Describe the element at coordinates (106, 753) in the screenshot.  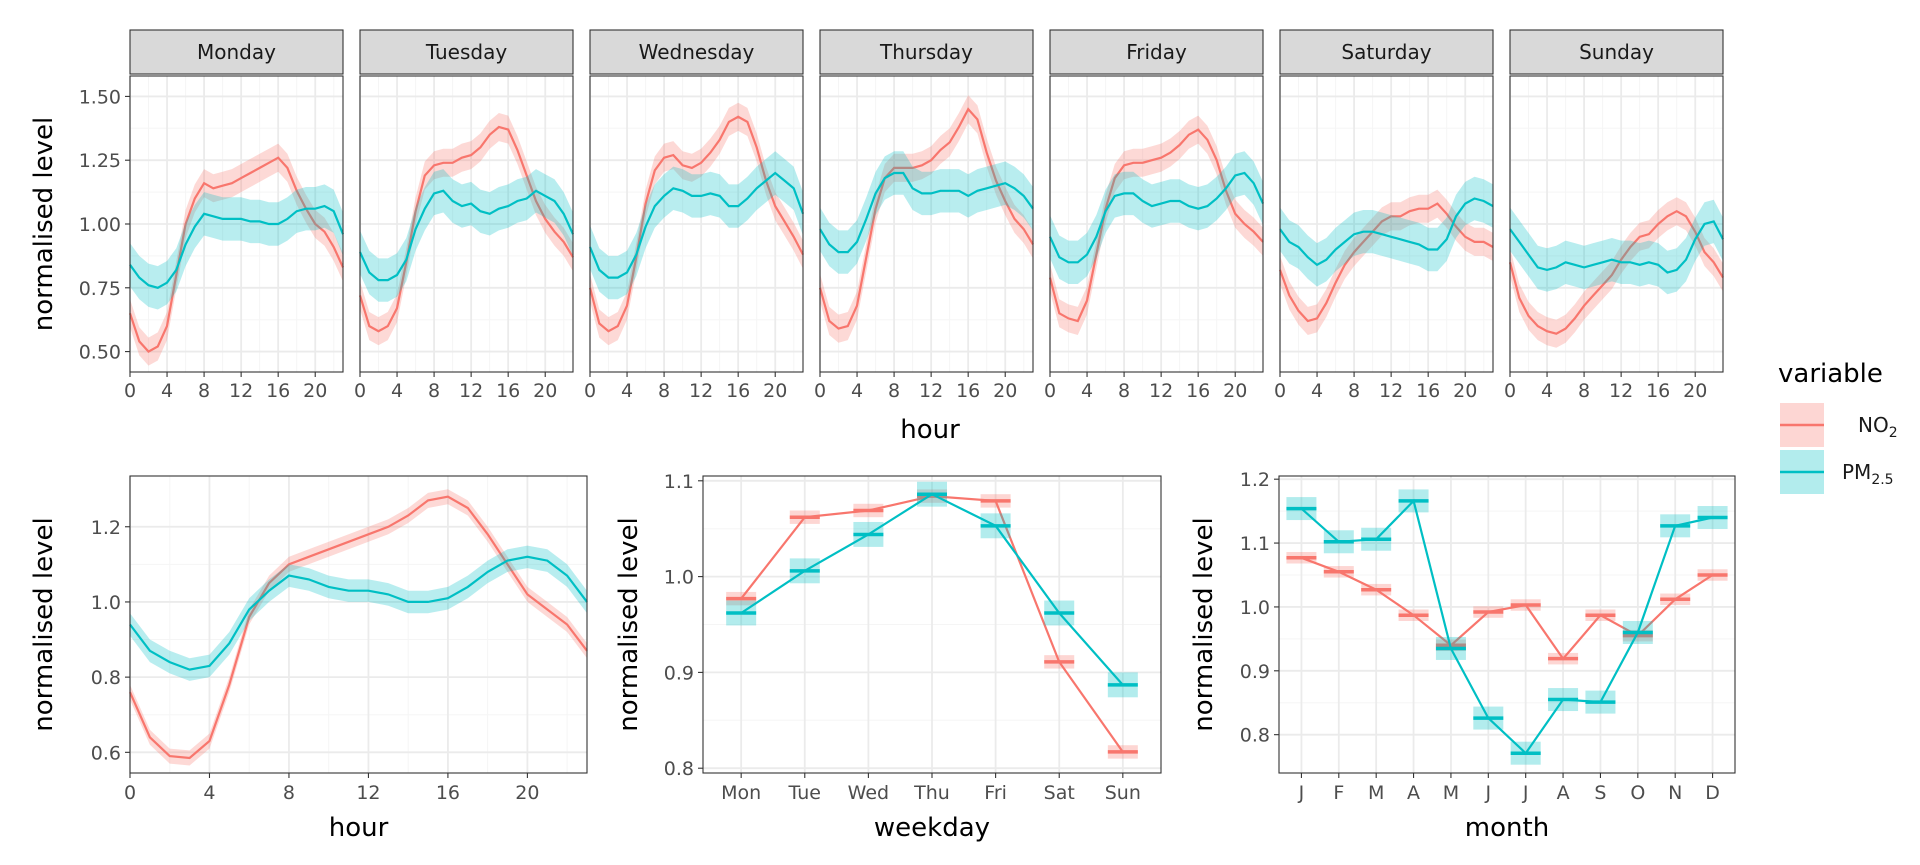
I see `y-tick-label: 0.6` at that location.